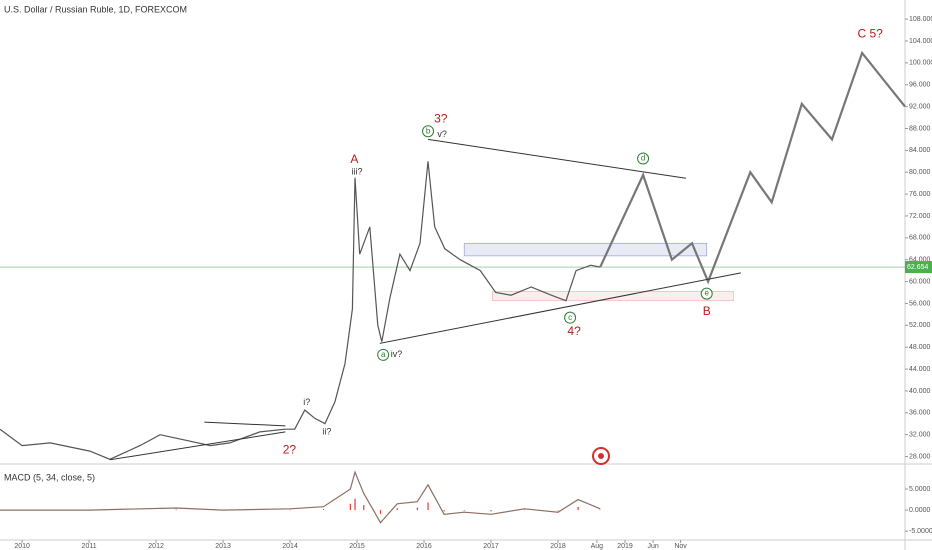 The image size is (932, 550). I want to click on y-tick-label: 52.000, so click(920, 325).